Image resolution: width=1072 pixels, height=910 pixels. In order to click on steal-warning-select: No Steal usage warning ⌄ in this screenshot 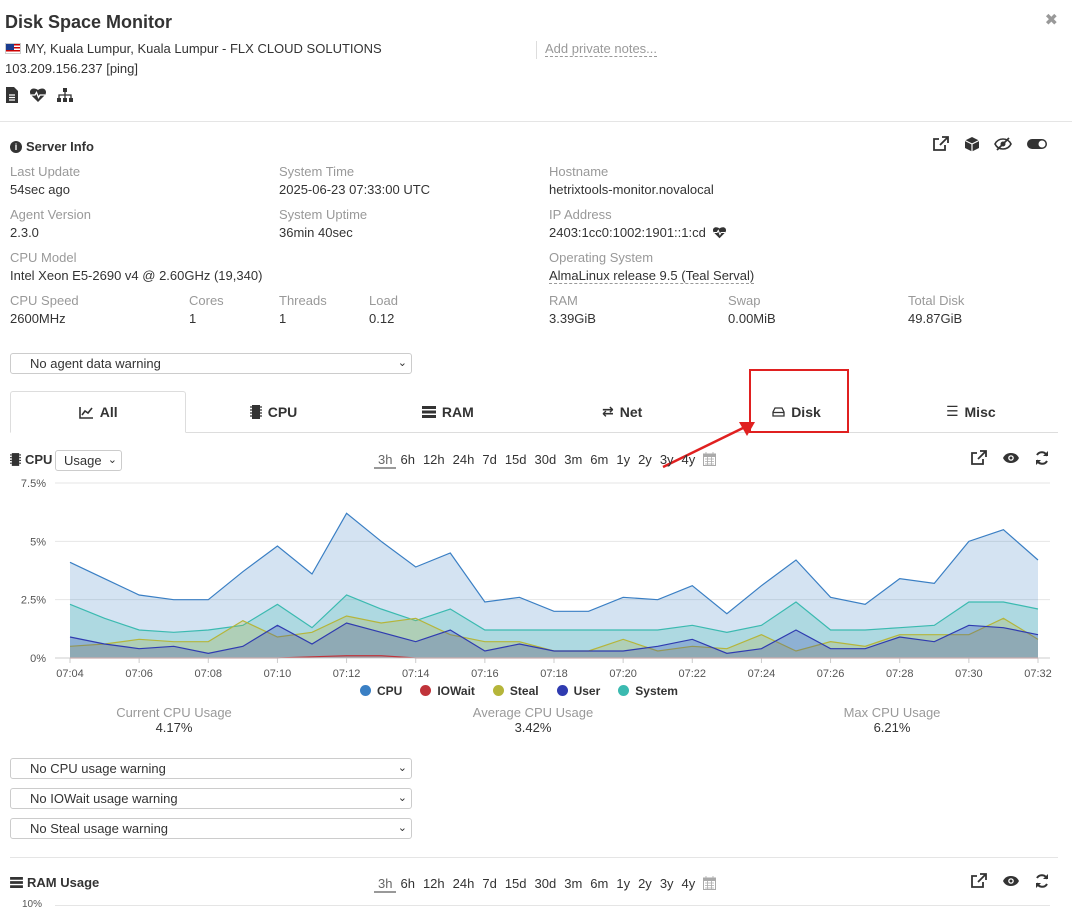, I will do `click(211, 828)`.